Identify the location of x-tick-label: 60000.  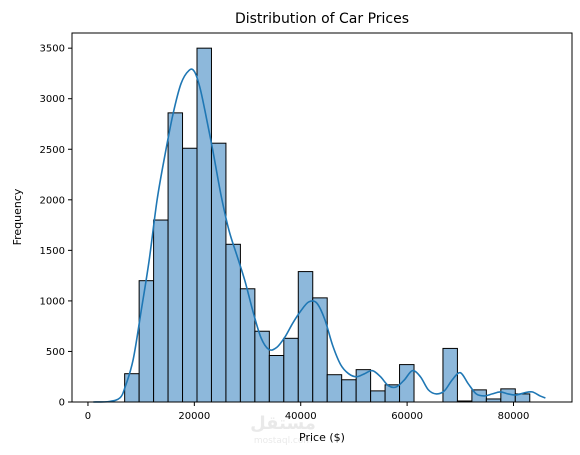
(407, 416).